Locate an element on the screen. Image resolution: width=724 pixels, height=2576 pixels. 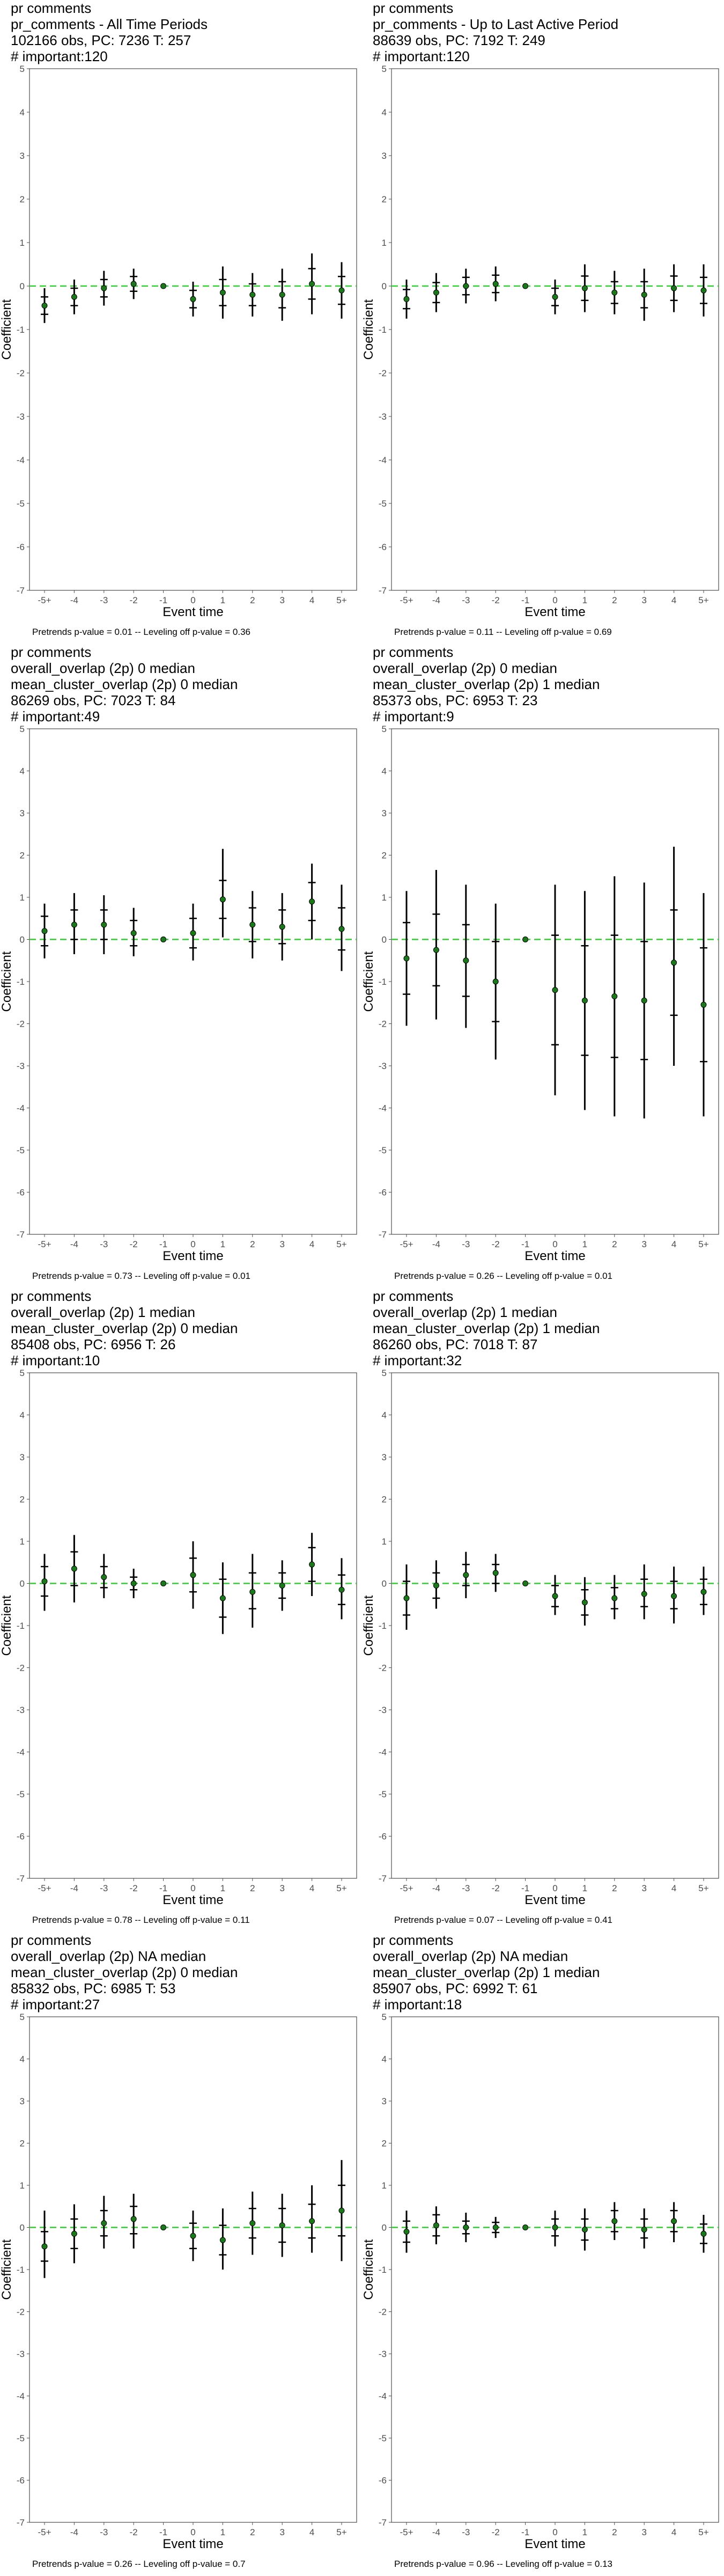
y-tick-label: -4 is located at coordinates (21, 1752).